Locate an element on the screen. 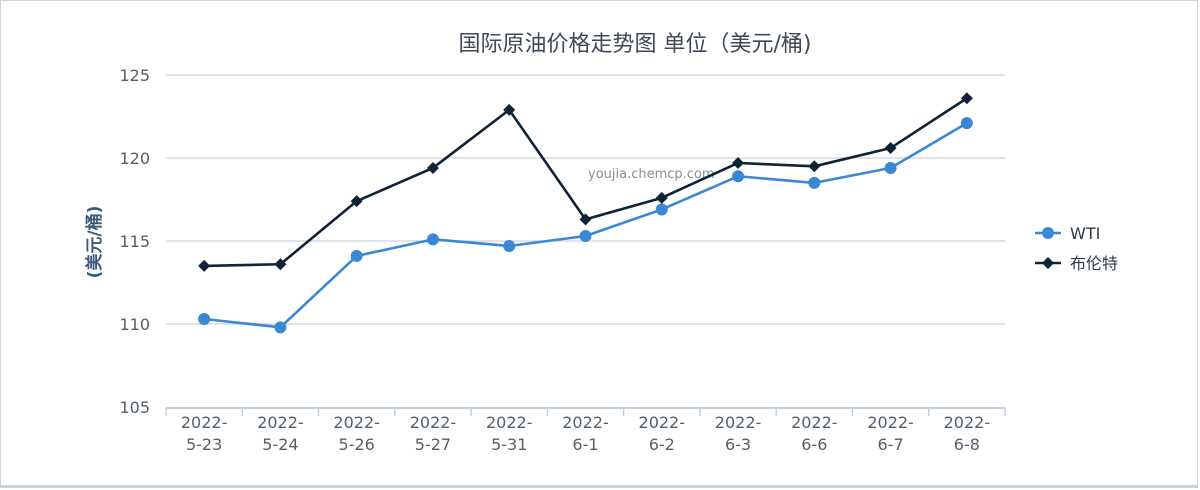 The height and width of the screenshot is (490, 1200). legend-label: 布伦特 is located at coordinates (1094, 263).